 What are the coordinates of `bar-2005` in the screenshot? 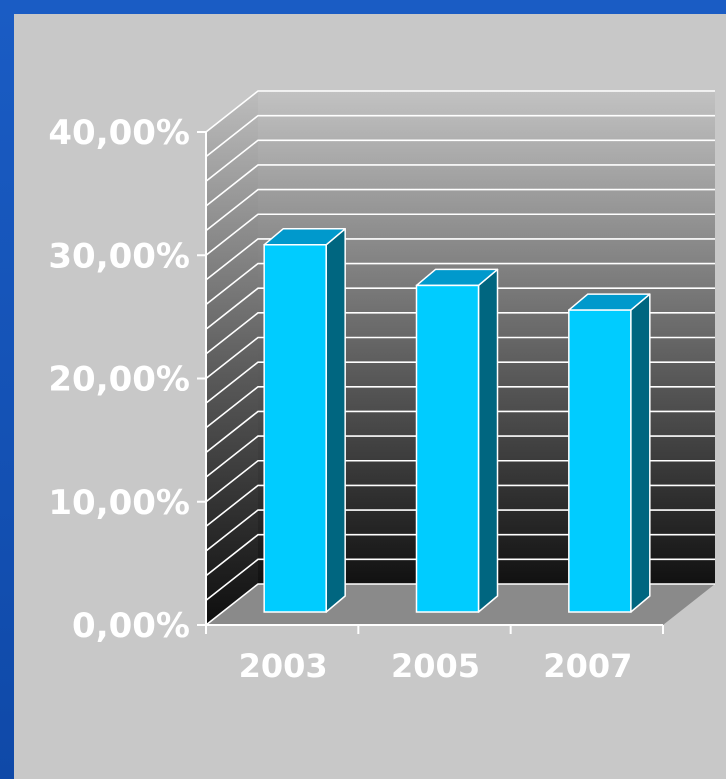 It's located at (457, 440).